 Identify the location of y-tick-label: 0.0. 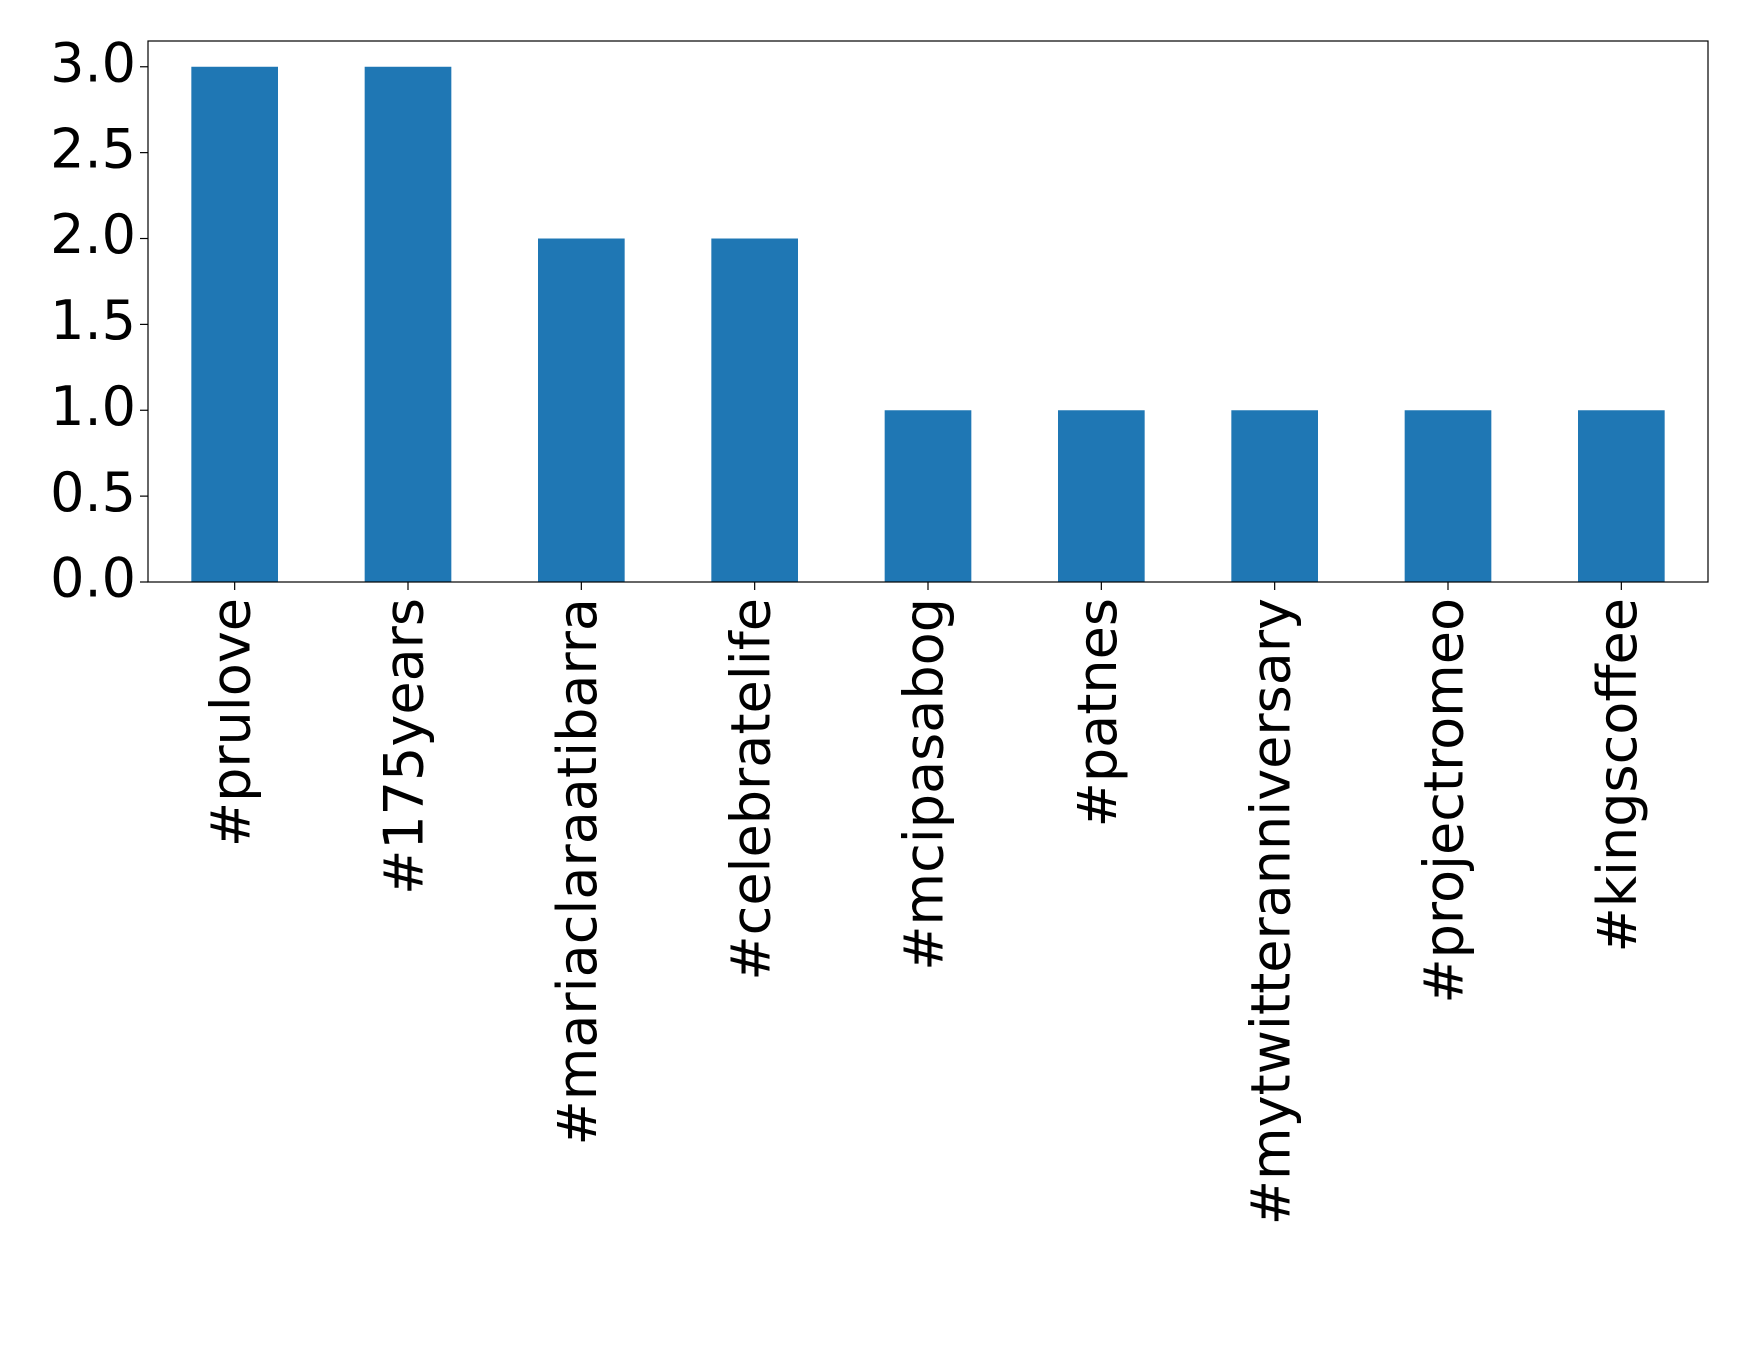
(93, 578).